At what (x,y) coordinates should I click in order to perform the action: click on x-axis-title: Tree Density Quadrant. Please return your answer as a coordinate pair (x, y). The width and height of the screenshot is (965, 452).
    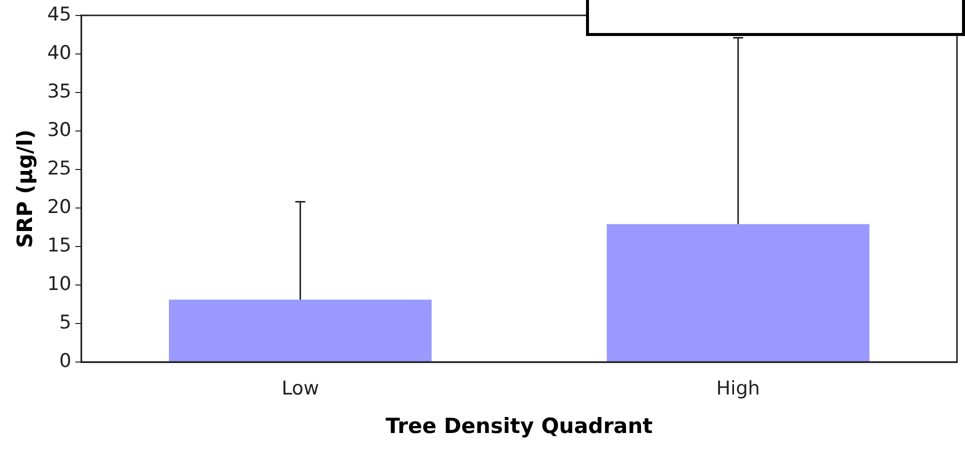
    Looking at the image, I should click on (519, 426).